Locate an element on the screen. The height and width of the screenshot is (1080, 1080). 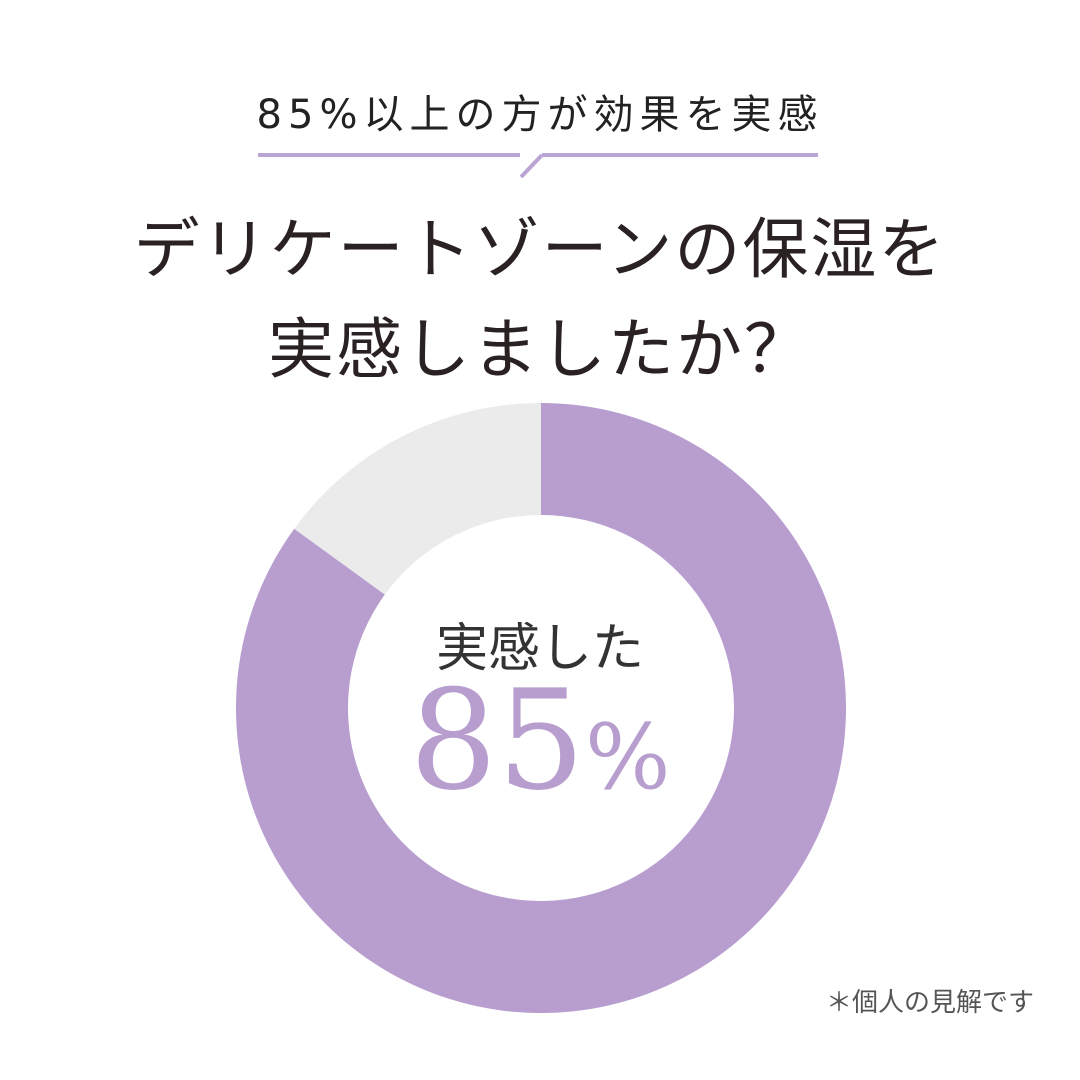
underline-callout is located at coordinates (538, 166).